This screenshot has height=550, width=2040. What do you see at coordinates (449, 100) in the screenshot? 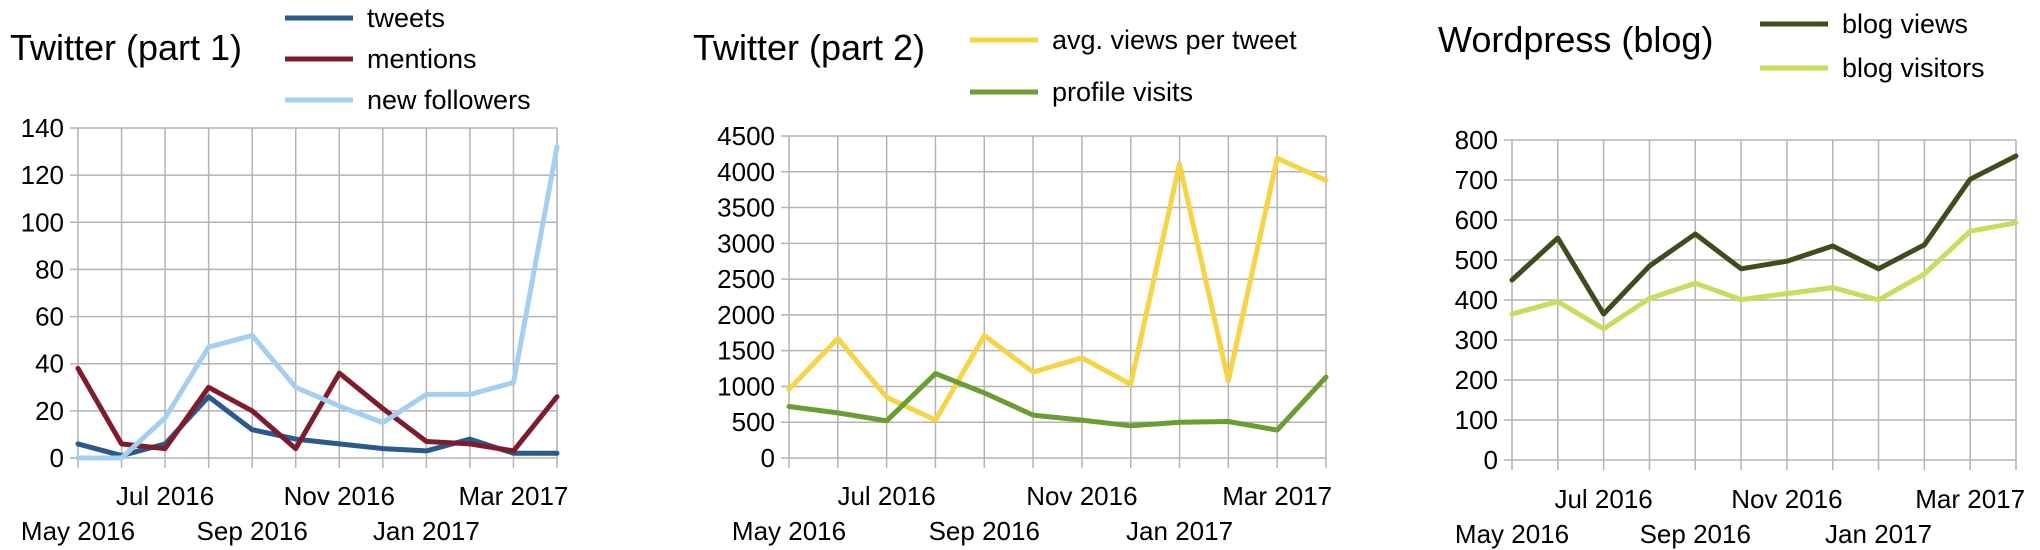
I see `legend-label: new followers` at bounding box center [449, 100].